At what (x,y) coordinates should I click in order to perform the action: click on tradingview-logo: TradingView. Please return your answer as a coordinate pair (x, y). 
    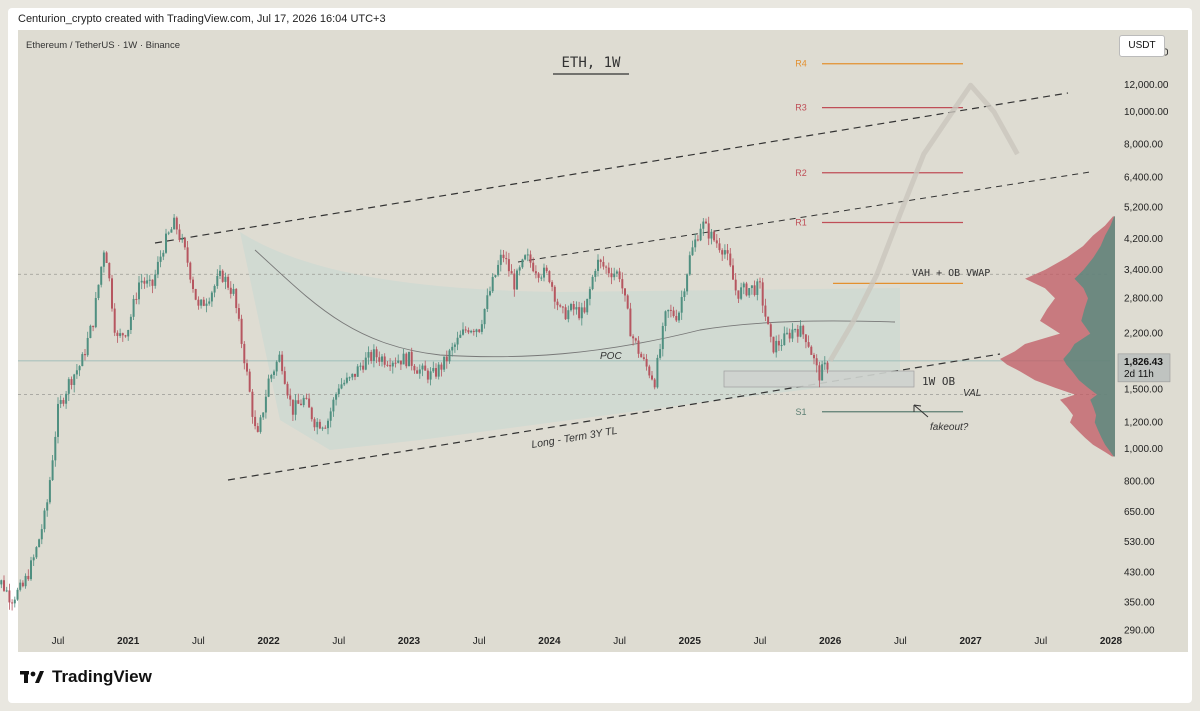
    Looking at the image, I should click on (86, 677).